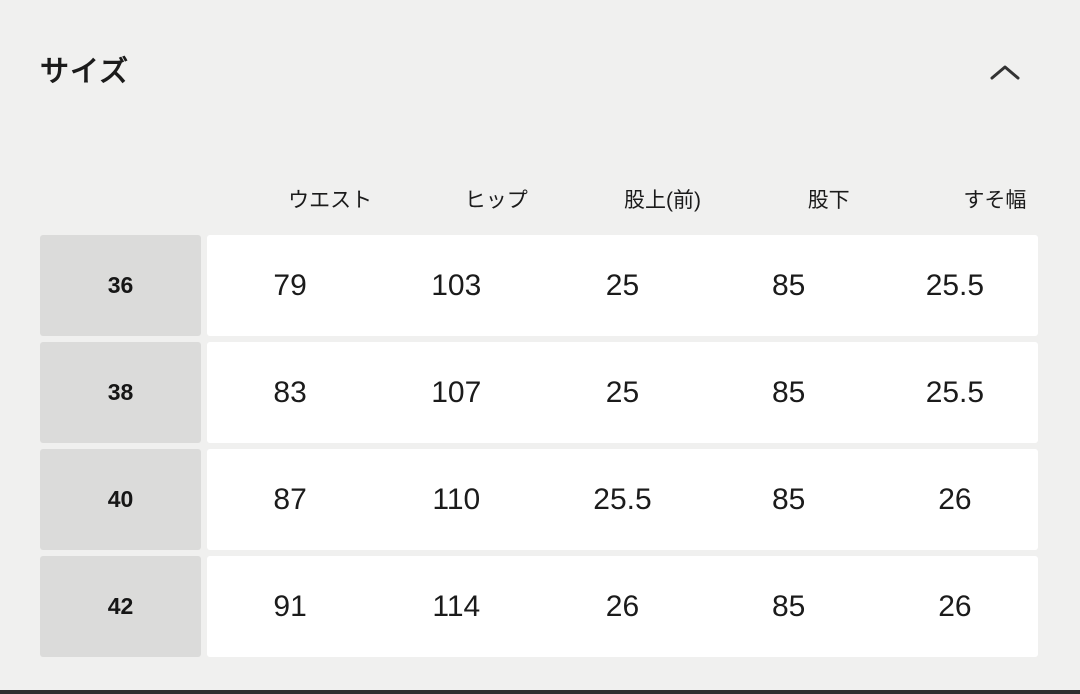 The width and height of the screenshot is (1080, 694). I want to click on size-label-cell: 38, so click(120, 392).